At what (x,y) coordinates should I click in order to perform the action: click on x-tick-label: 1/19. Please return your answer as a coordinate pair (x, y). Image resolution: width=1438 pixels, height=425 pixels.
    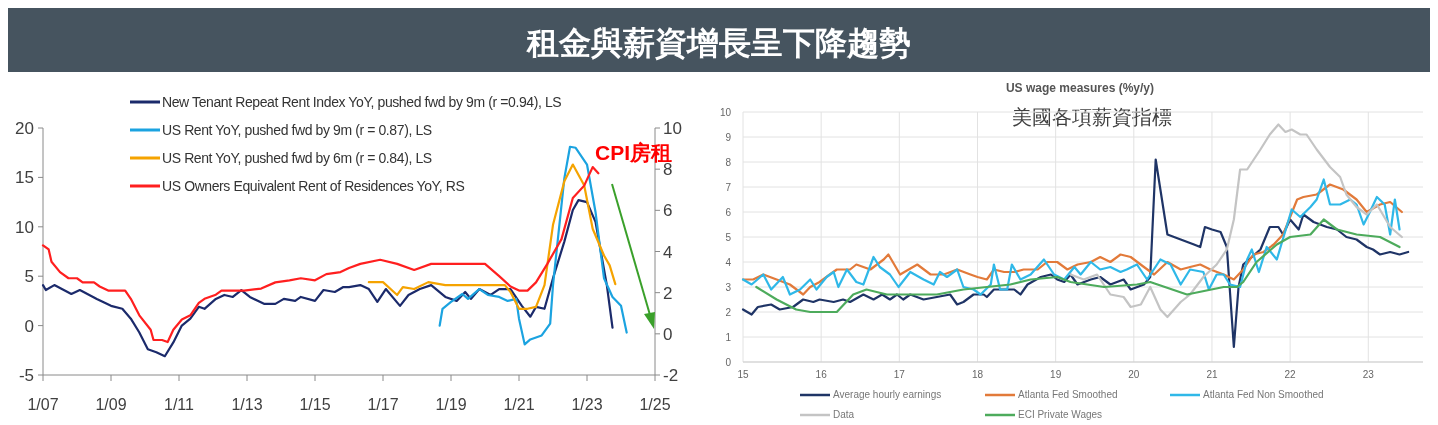
    Looking at the image, I should click on (451, 404).